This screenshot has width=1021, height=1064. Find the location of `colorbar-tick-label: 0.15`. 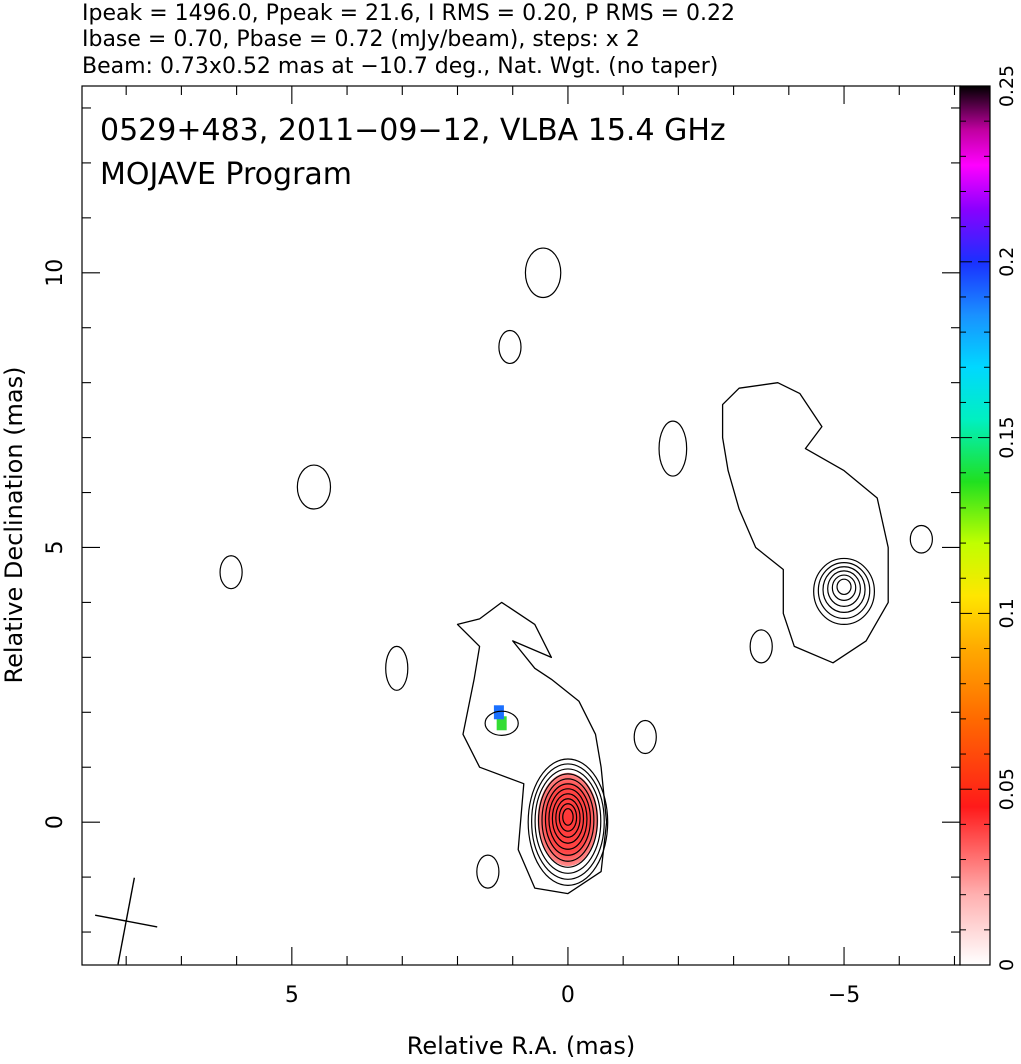

colorbar-tick-label: 0.15 is located at coordinates (1007, 437).